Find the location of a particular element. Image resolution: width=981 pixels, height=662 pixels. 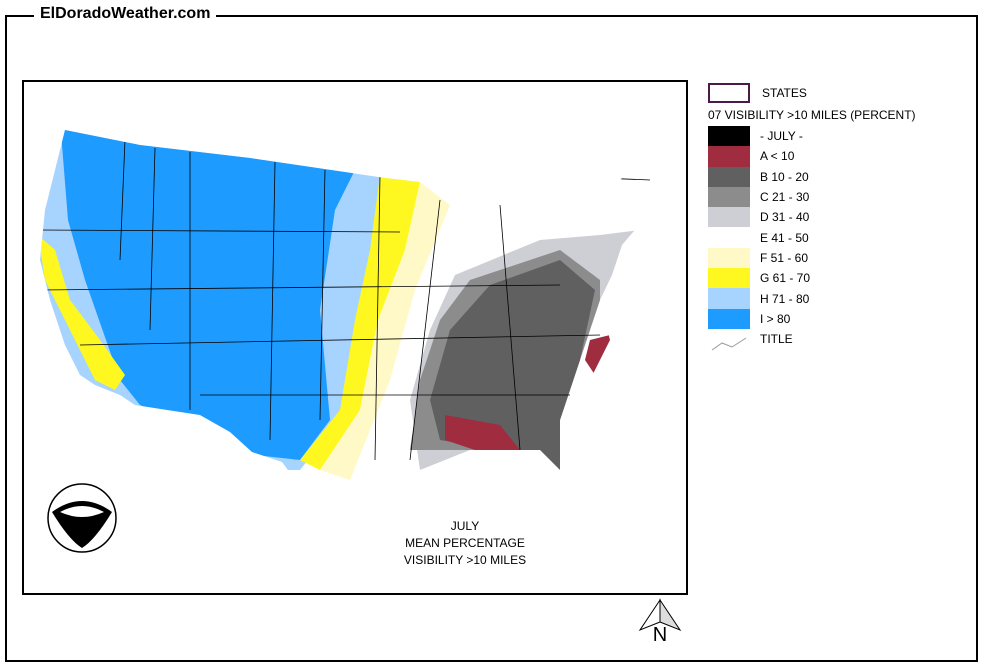

legend-item-label: H 71 - 80 is located at coordinates (785, 298).